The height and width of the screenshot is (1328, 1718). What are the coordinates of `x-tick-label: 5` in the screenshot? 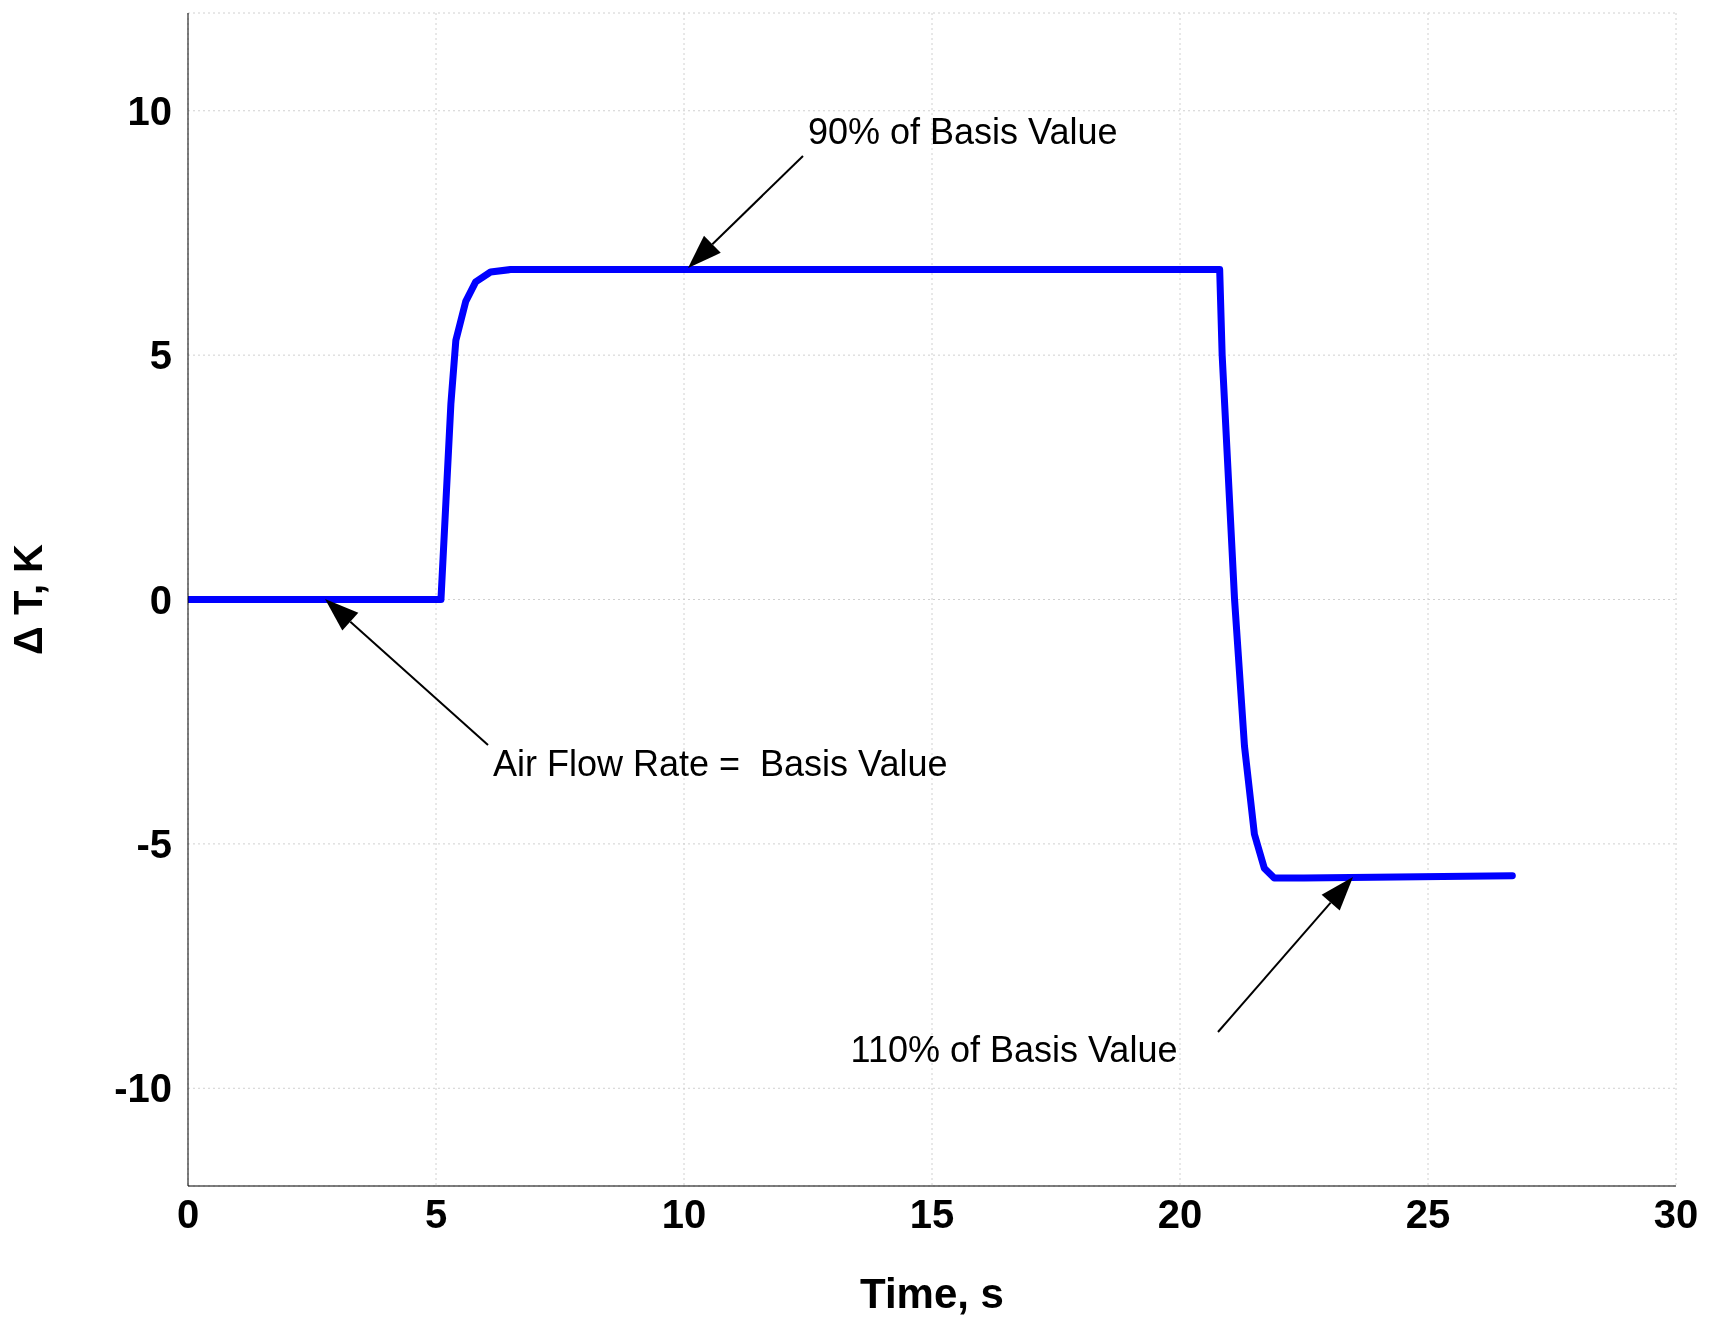 It's located at (436, 1214).